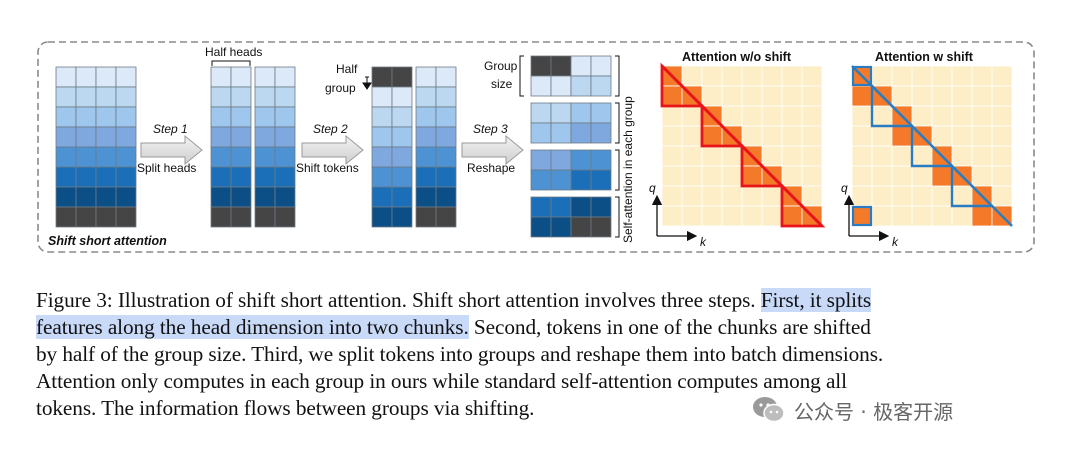 Image resolution: width=1080 pixels, height=453 pixels. What do you see at coordinates (874, 411) in the screenshot?
I see `watermark-text: 公众号 · 极客开源` at bounding box center [874, 411].